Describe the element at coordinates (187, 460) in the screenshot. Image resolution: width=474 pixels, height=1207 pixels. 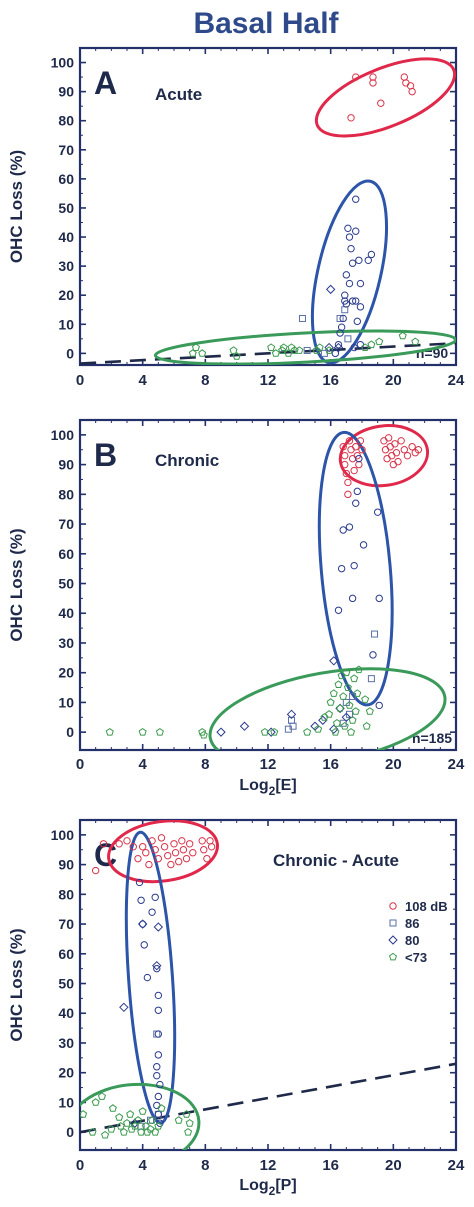
I see `panel-annotation: Chronic` at that location.